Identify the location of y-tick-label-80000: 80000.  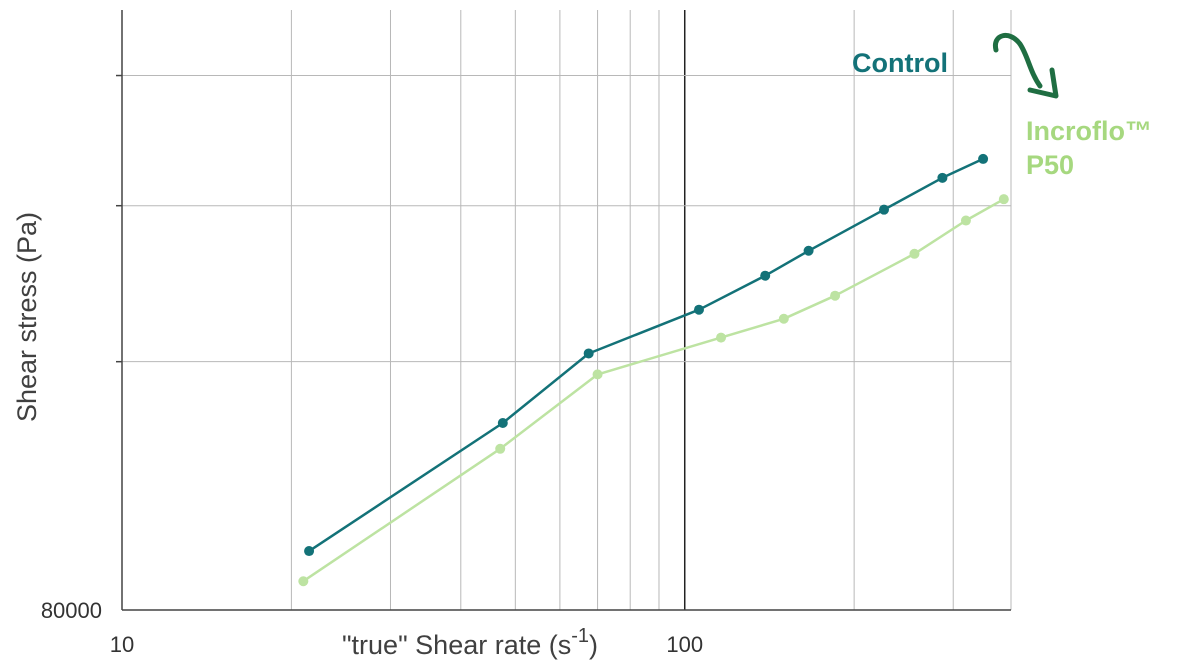
(71, 610).